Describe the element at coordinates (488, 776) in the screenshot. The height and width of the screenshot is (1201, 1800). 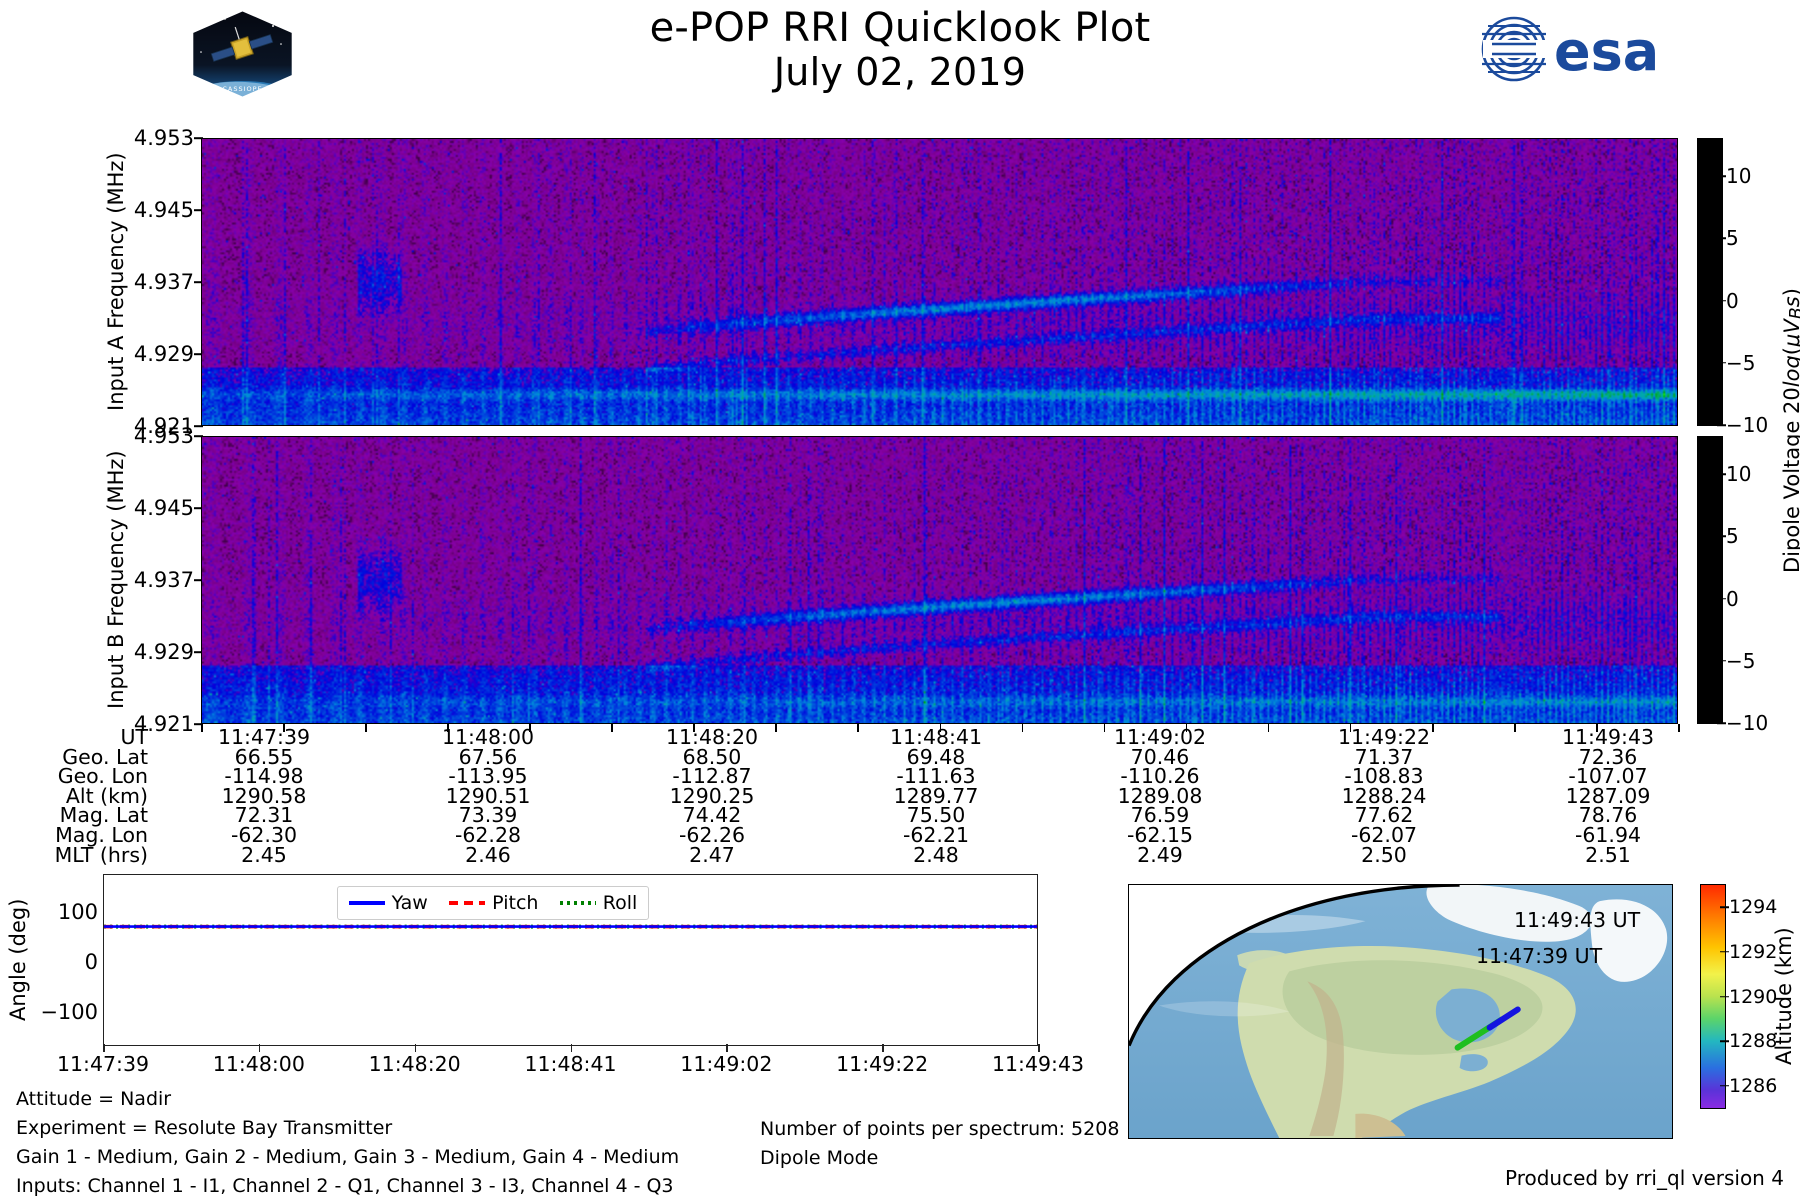
I see `table-cell: -113.95` at that location.